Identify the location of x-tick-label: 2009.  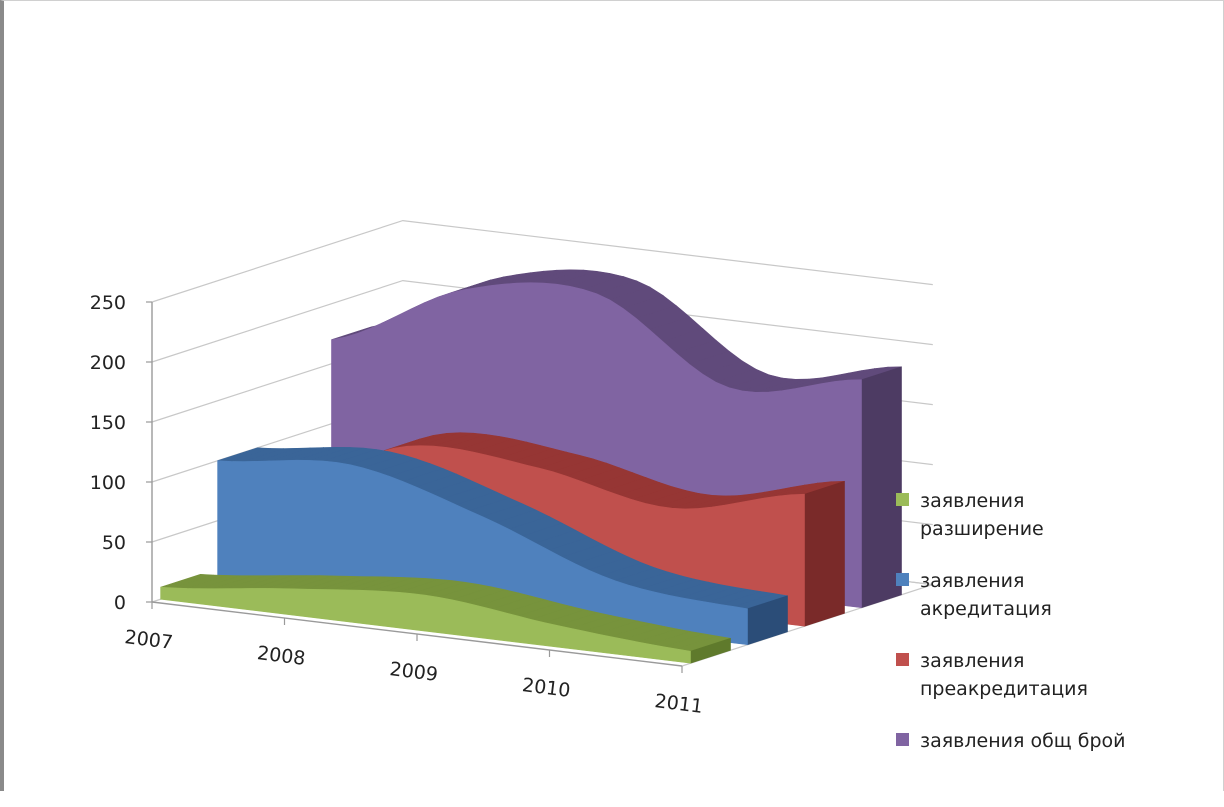
(413, 672).